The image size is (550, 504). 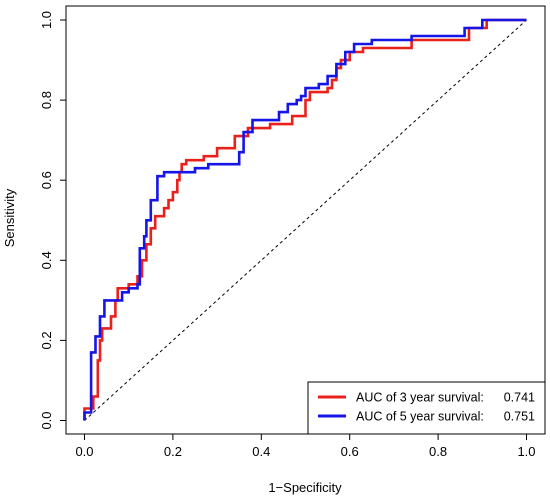 I want to click on x-tick-label-0: 0.0, so click(x=84, y=451).